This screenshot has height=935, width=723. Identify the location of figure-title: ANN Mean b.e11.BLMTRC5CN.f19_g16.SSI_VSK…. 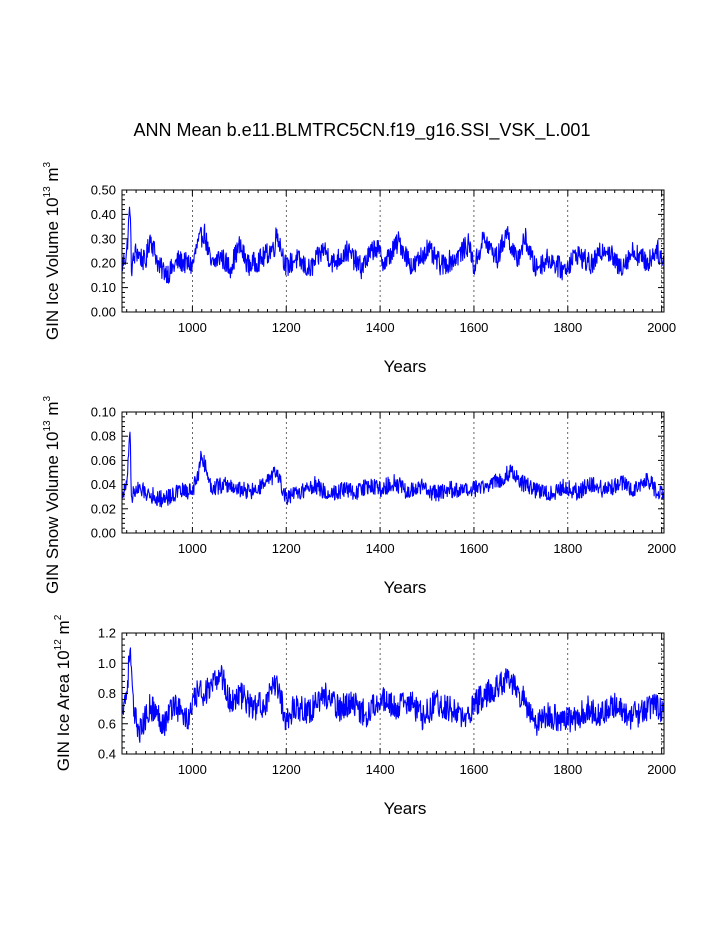
(362, 130).